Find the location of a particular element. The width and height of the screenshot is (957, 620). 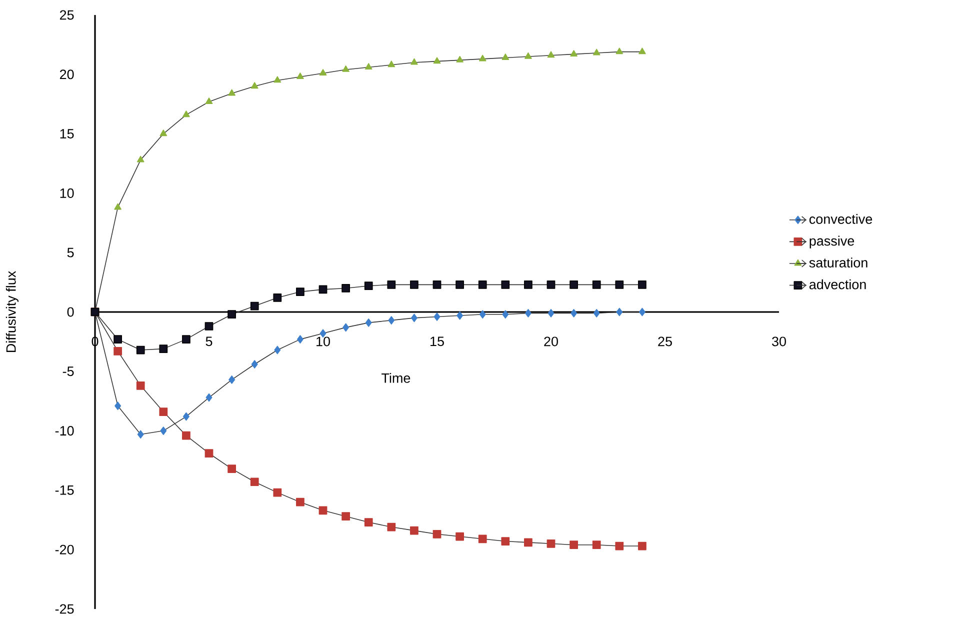

y-tick-label: 10 is located at coordinates (67, 193).